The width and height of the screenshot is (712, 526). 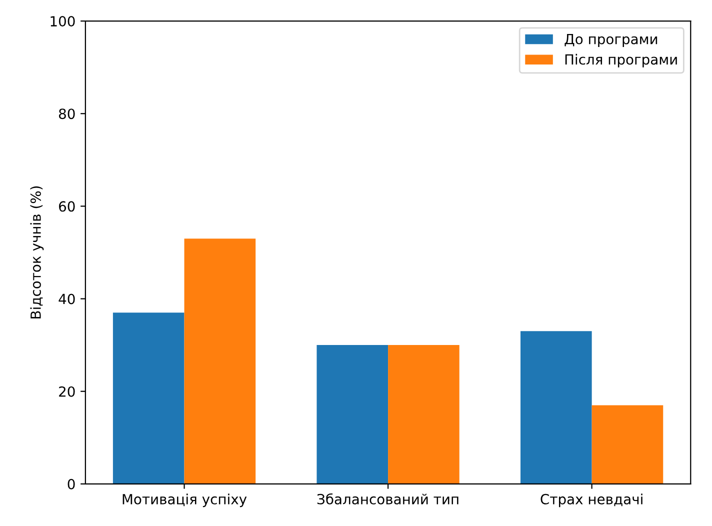 What do you see at coordinates (67, 206) in the screenshot?
I see `y-tick-label: 60` at bounding box center [67, 206].